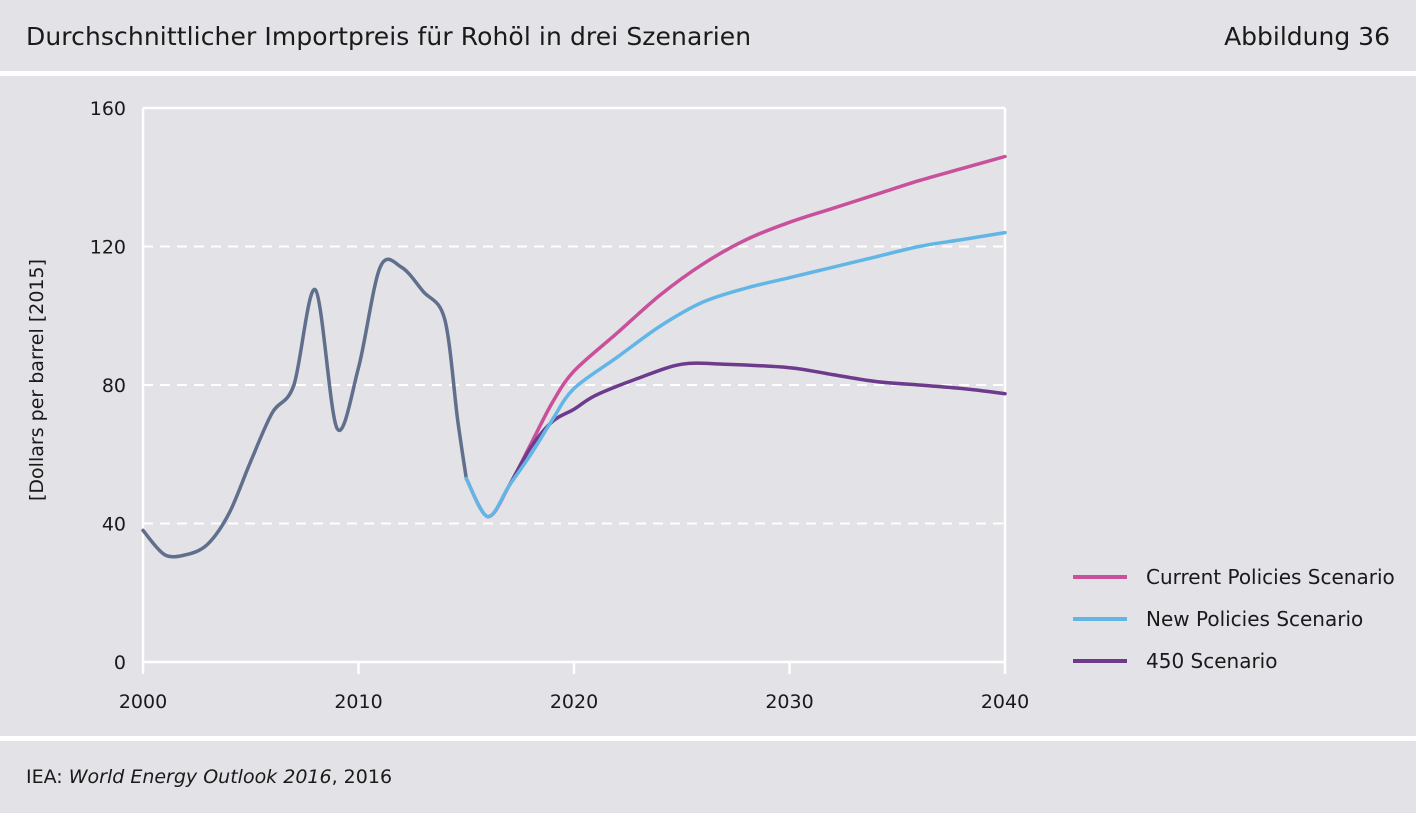 The image size is (1416, 813). Describe the element at coordinates (1254, 619) in the screenshot. I see `legend-label-new-policies-scenario: New Policies Scenario` at that location.